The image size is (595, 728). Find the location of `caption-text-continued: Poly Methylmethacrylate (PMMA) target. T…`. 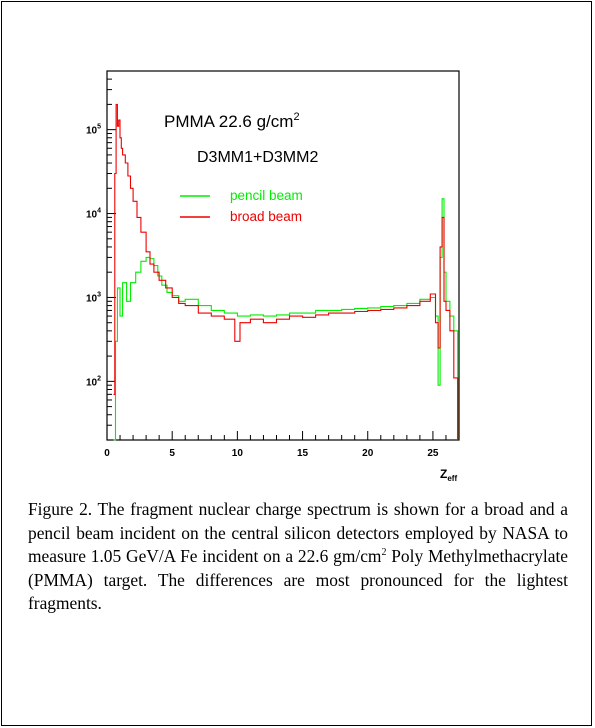

caption-text-continued: Poly Methylmethacrylate (PMMA) target. T… is located at coordinates (298, 579).